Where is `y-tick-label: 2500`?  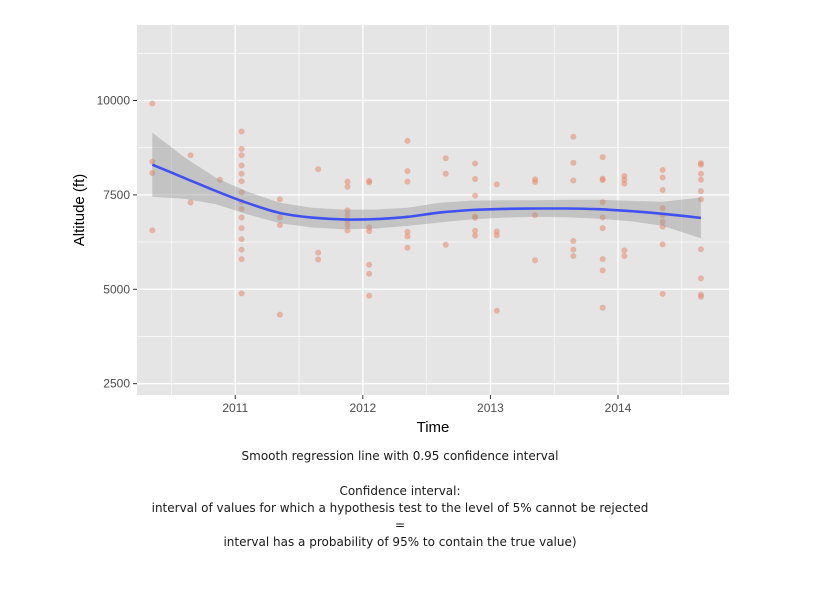
y-tick-label: 2500 is located at coordinates (116, 384).